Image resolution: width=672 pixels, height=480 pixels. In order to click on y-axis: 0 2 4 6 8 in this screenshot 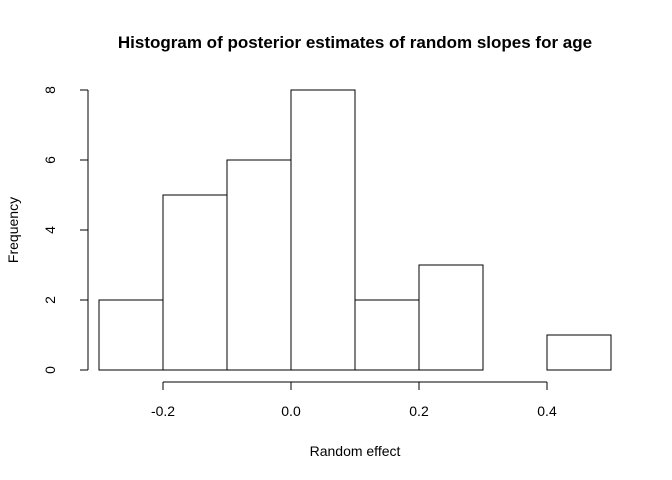, I will do `click(65, 230)`.